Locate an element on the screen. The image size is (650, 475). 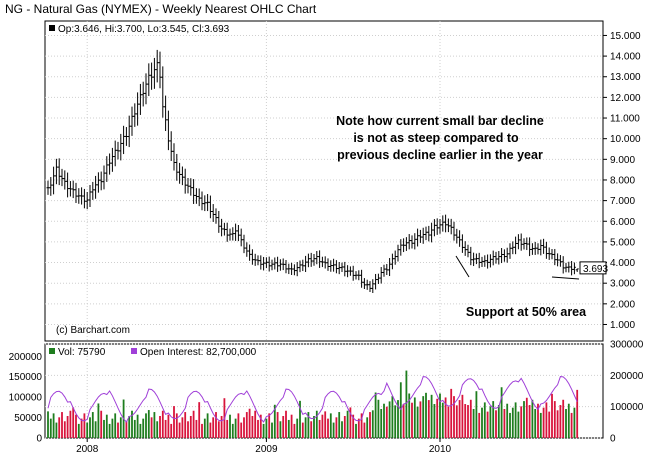
copyright-label: (c) Barchart.com is located at coordinates (93, 330).